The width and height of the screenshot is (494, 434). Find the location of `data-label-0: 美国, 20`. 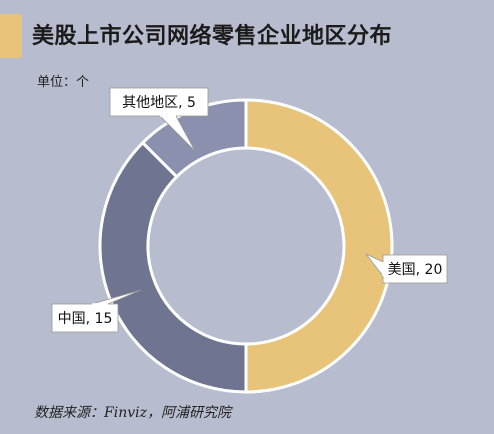

data-label-0: 美国, 20 is located at coordinates (406, 268).